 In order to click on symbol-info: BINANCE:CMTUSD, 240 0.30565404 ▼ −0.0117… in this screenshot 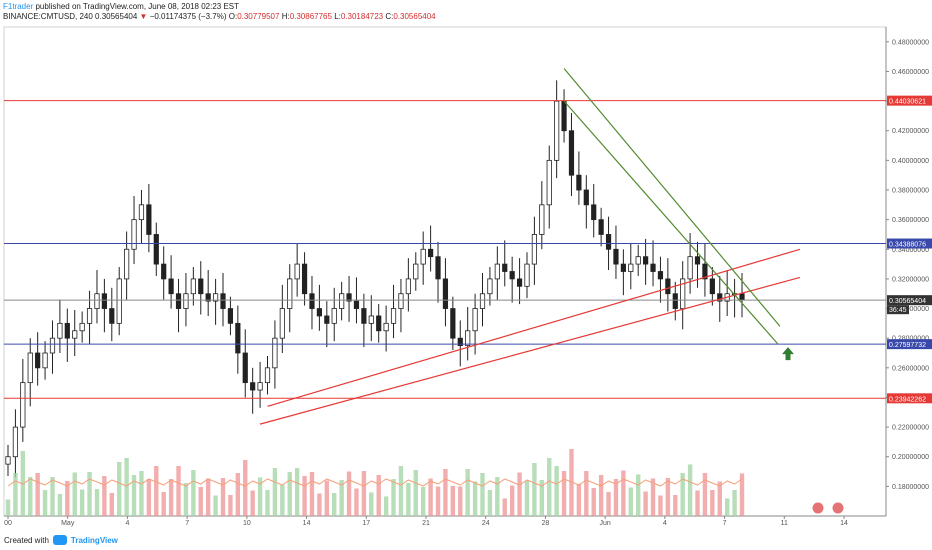, I will do `click(219, 16)`.